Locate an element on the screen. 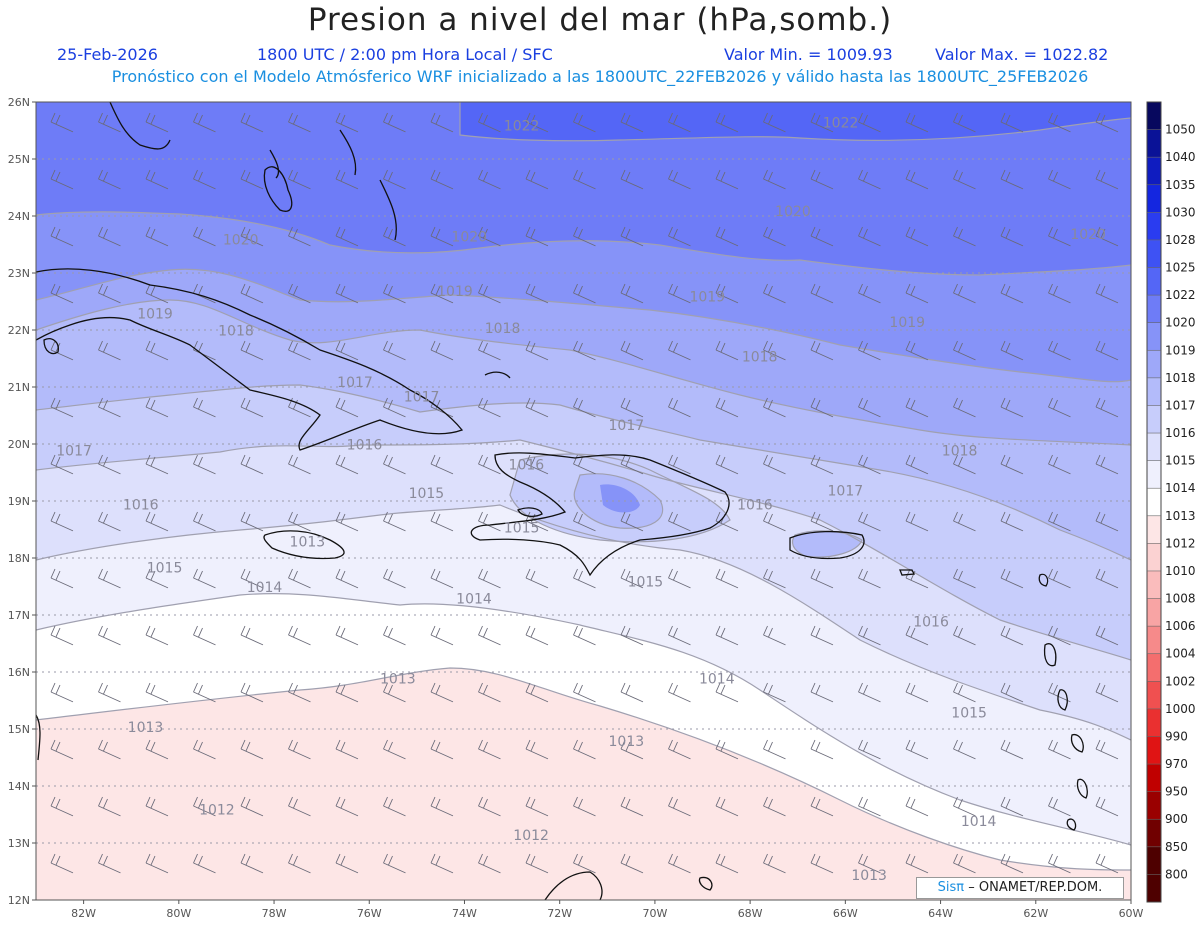  lat-label: 19N is located at coordinates (19, 501).